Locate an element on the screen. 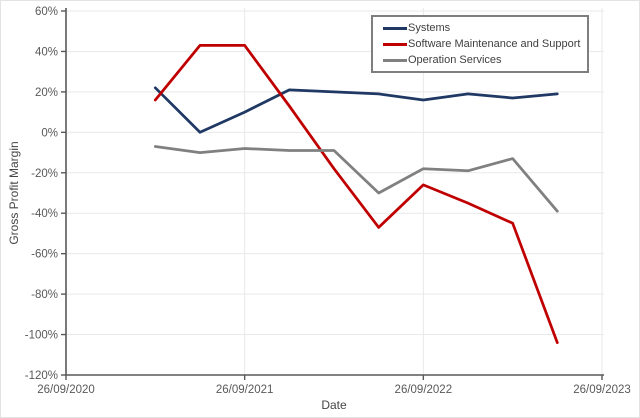 Image resolution: width=640 pixels, height=418 pixels. x-tick-label: 26/09/2022 is located at coordinates (424, 390).